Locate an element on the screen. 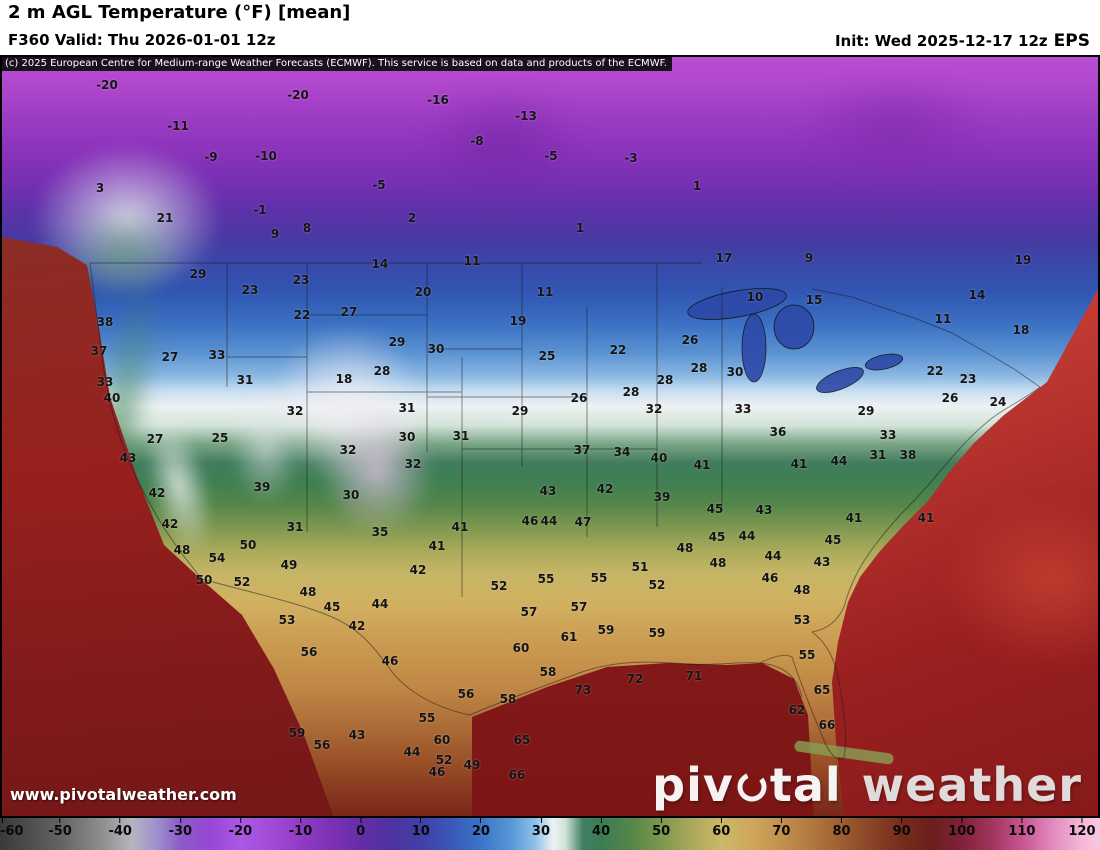 The width and height of the screenshot is (1100, 850). temp-label: 72 is located at coordinates (635, 679).